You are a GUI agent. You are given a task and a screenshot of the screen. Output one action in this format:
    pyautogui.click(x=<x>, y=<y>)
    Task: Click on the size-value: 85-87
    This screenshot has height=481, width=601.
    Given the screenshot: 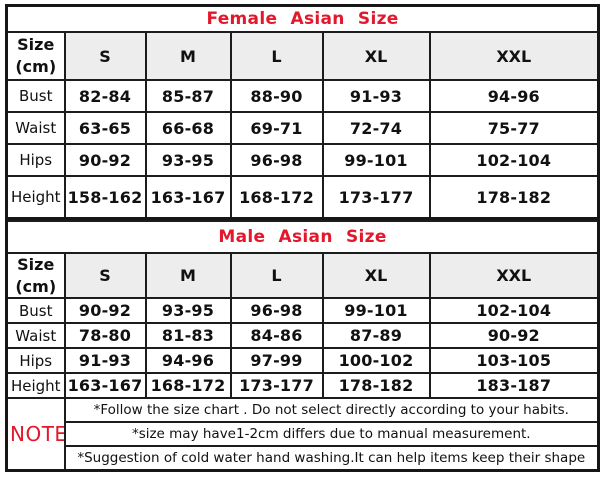 What is the action you would take?
    pyautogui.click(x=188, y=96)
    